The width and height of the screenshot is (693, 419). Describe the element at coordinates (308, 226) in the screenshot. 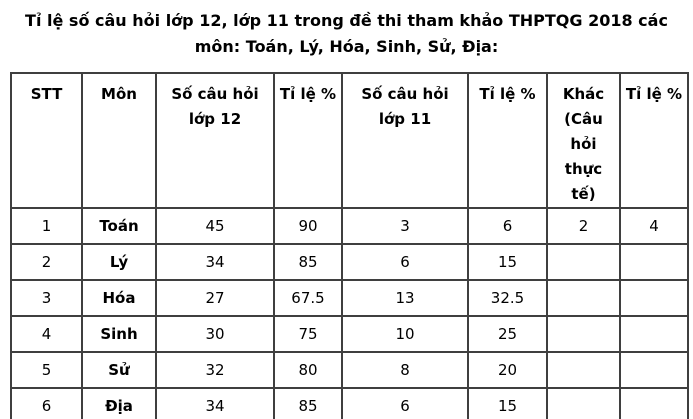

I see `table-cell: 90` at that location.